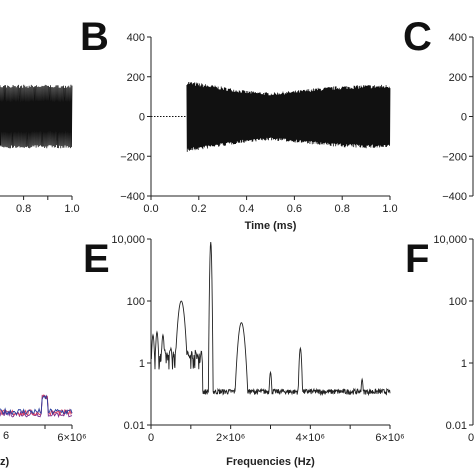 This screenshot has width=474, height=474. What do you see at coordinates (142, 364) in the screenshot?
I see `panel-e-y-tick-label: 1` at bounding box center [142, 364].